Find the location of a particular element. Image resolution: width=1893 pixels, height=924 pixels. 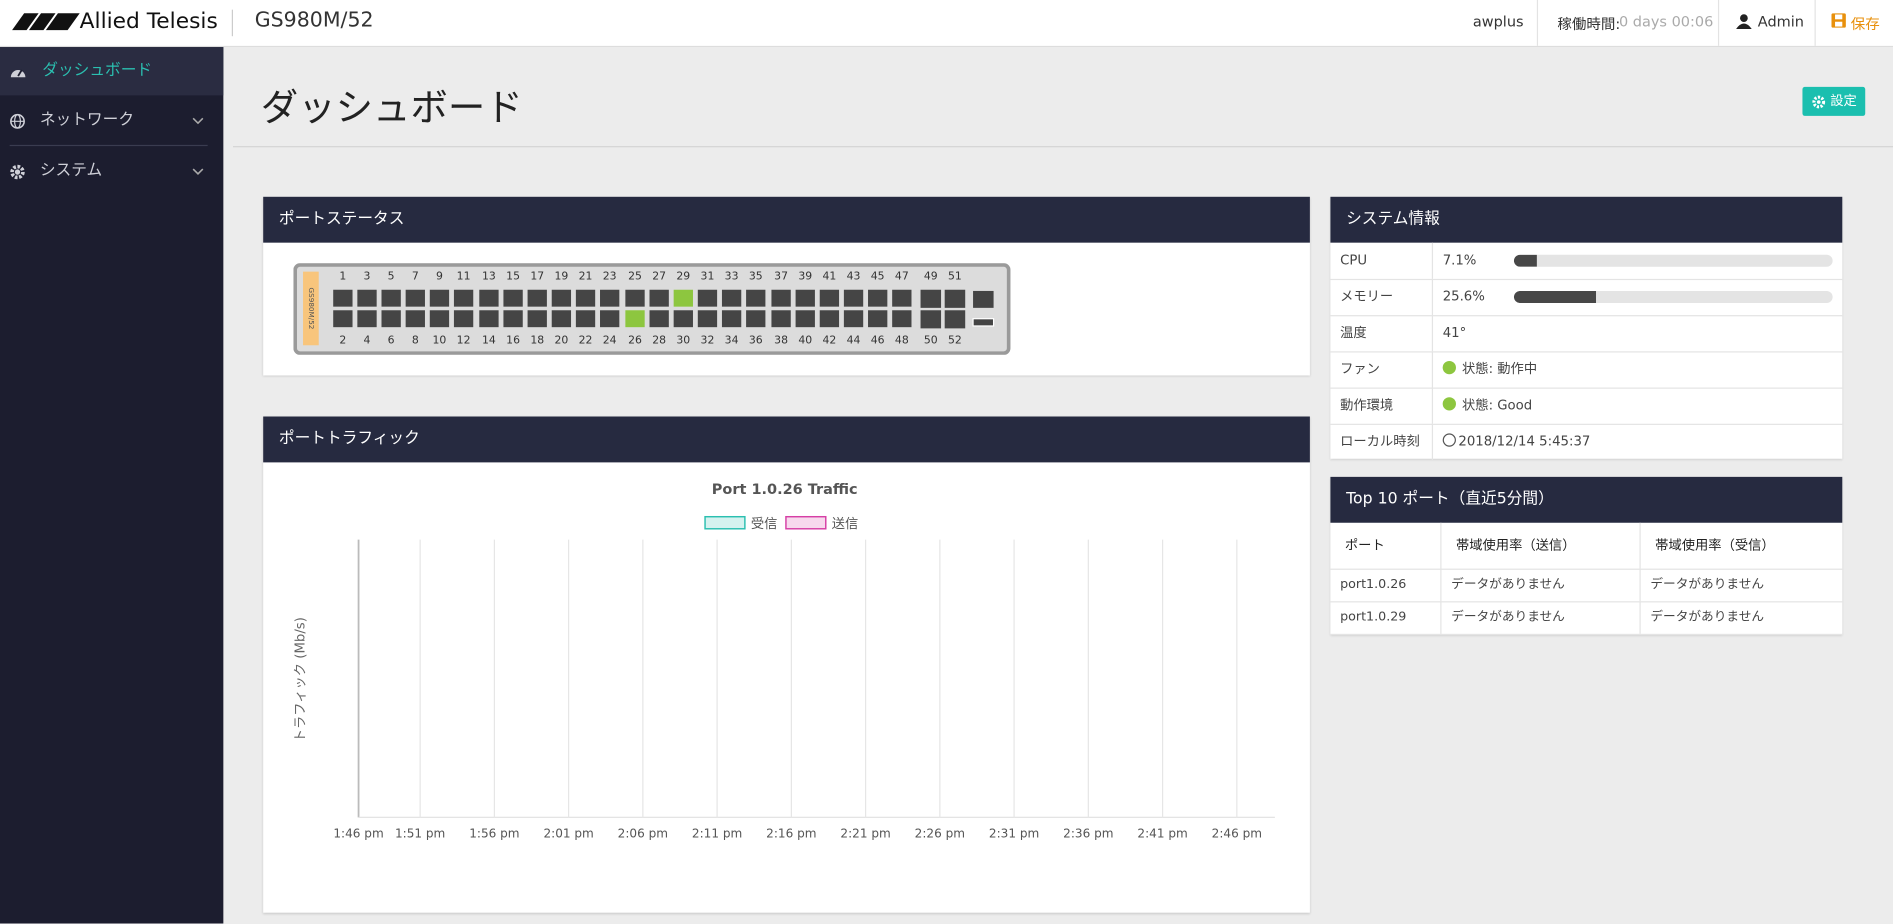

port-number: 39 is located at coordinates (805, 275).